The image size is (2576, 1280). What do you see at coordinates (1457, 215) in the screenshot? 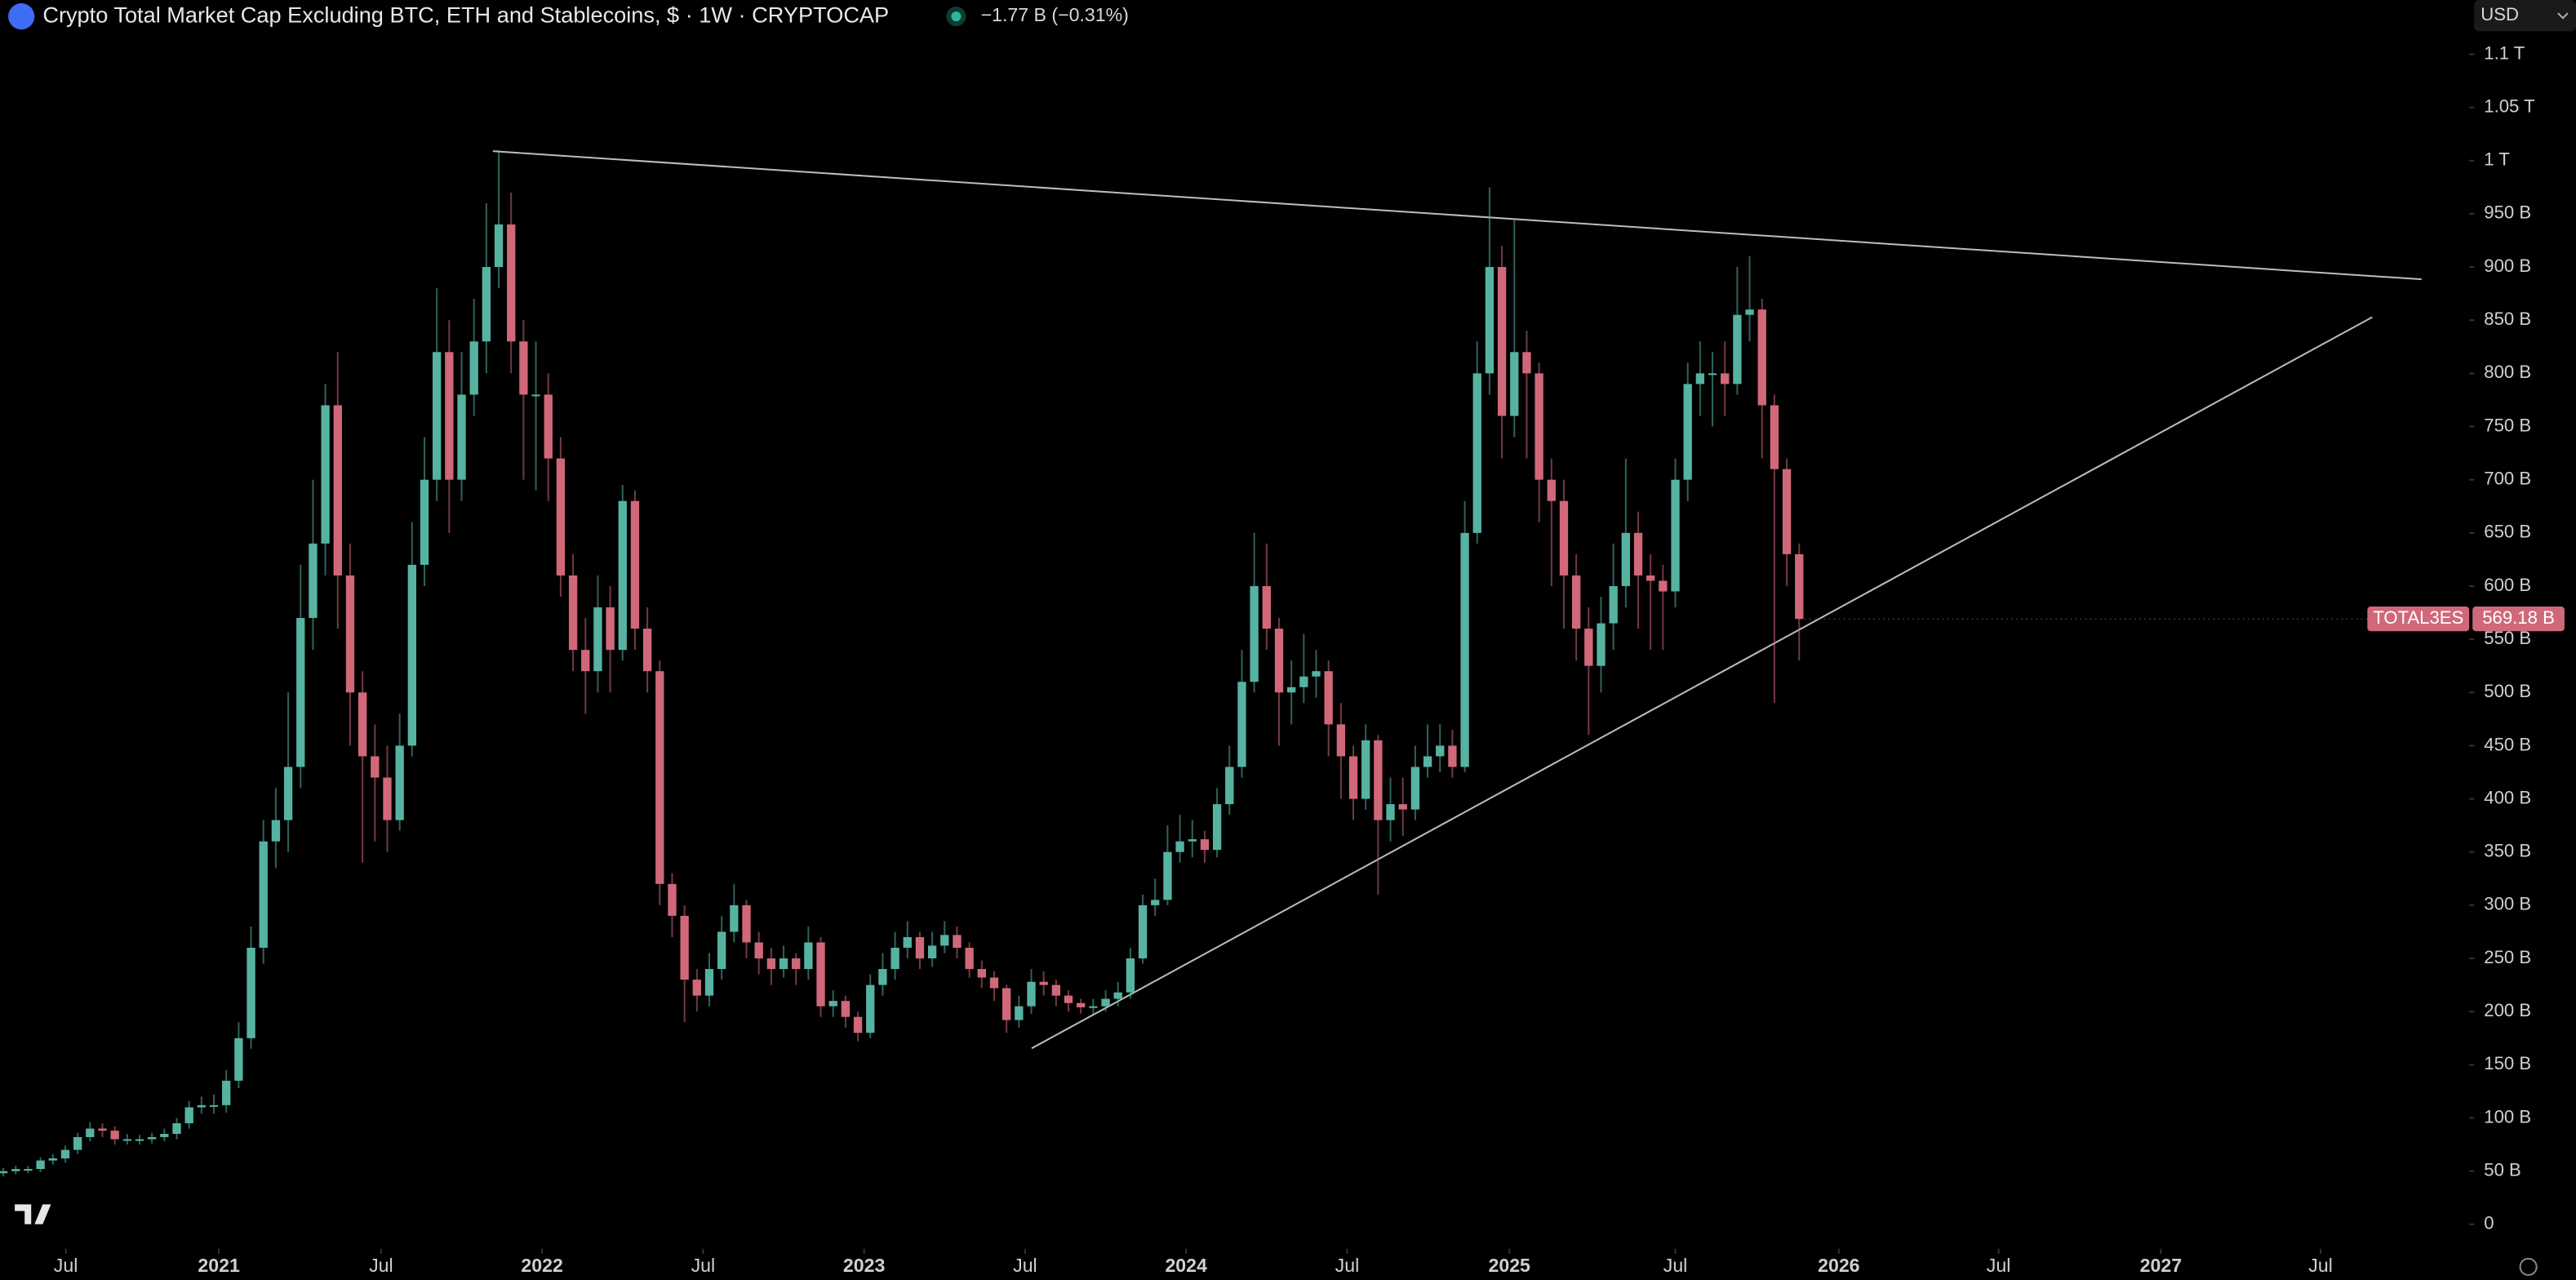
I see `trendline-upper` at bounding box center [1457, 215].